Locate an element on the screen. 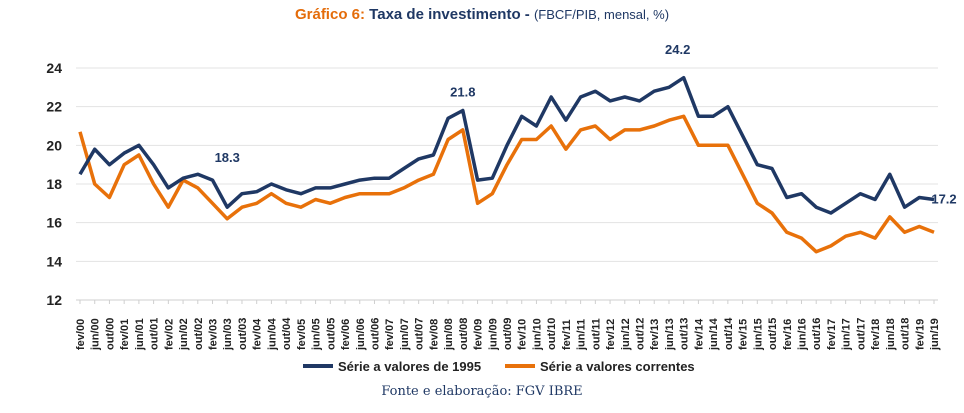  y-tick-label: 20 is located at coordinates (54, 145).